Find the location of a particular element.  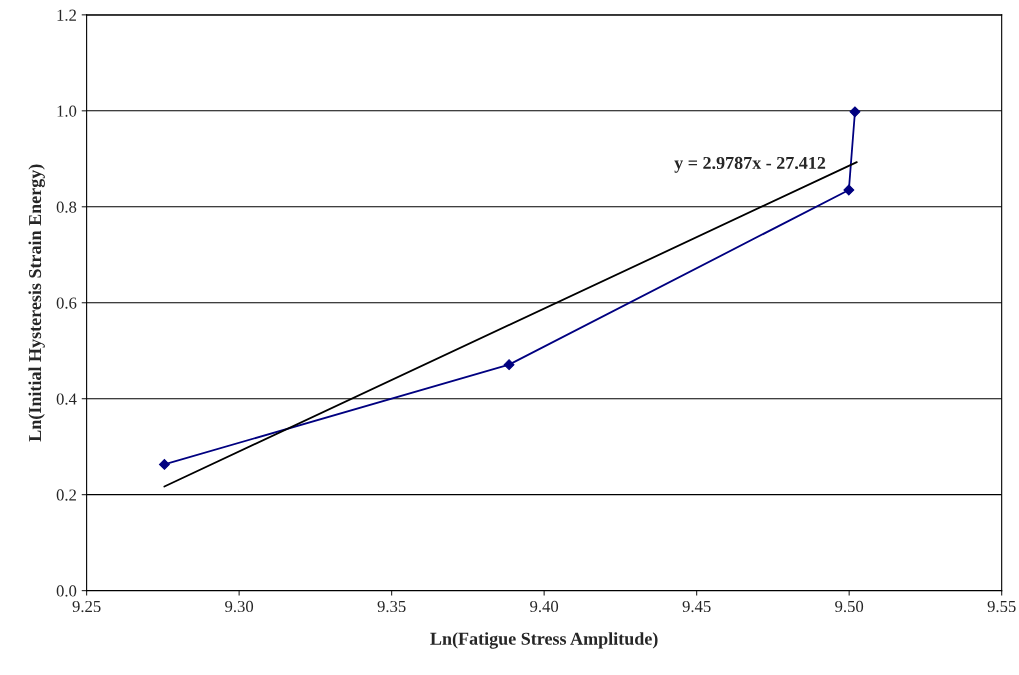

x-tick-label: 9.55 is located at coordinates (1001, 606).